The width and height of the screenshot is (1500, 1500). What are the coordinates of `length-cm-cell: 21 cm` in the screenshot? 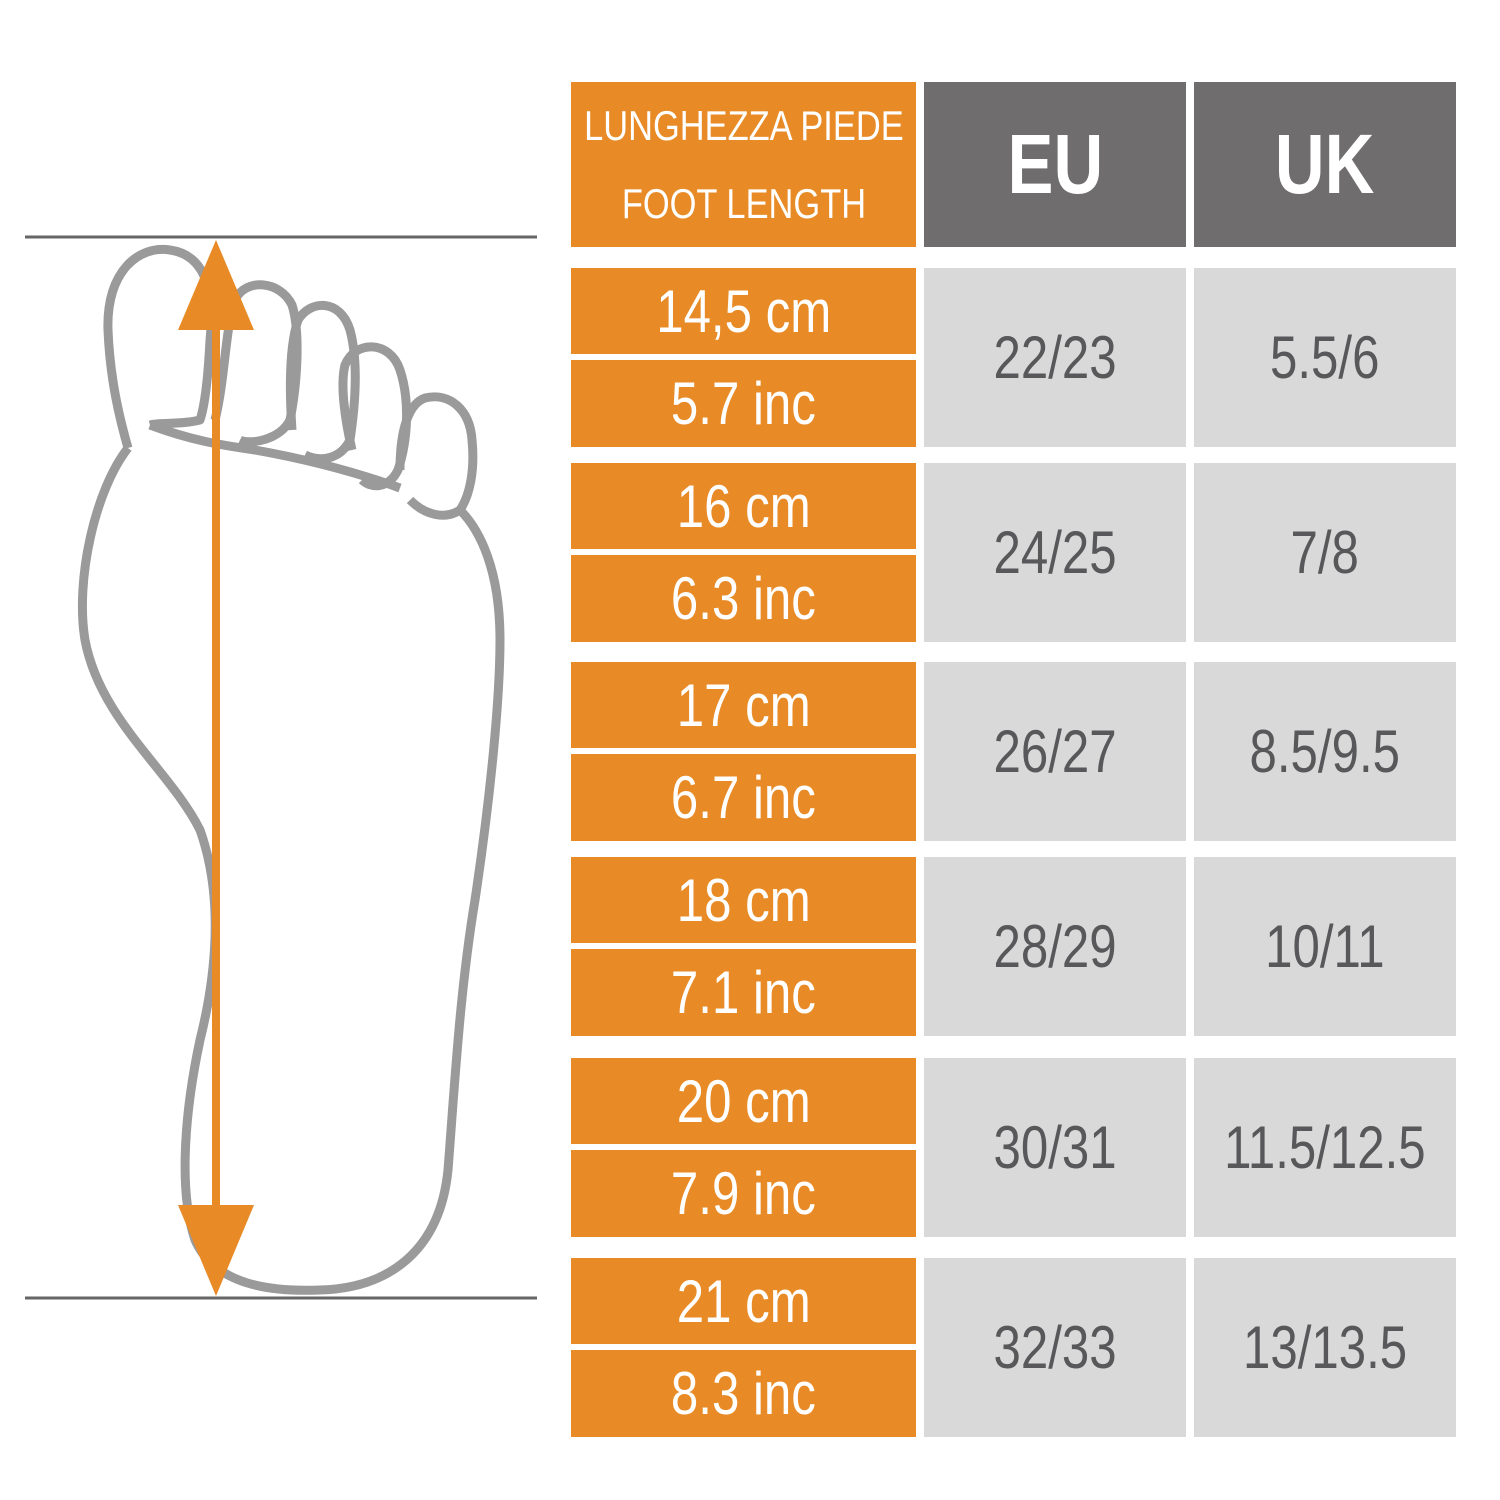 It's located at (743, 1301).